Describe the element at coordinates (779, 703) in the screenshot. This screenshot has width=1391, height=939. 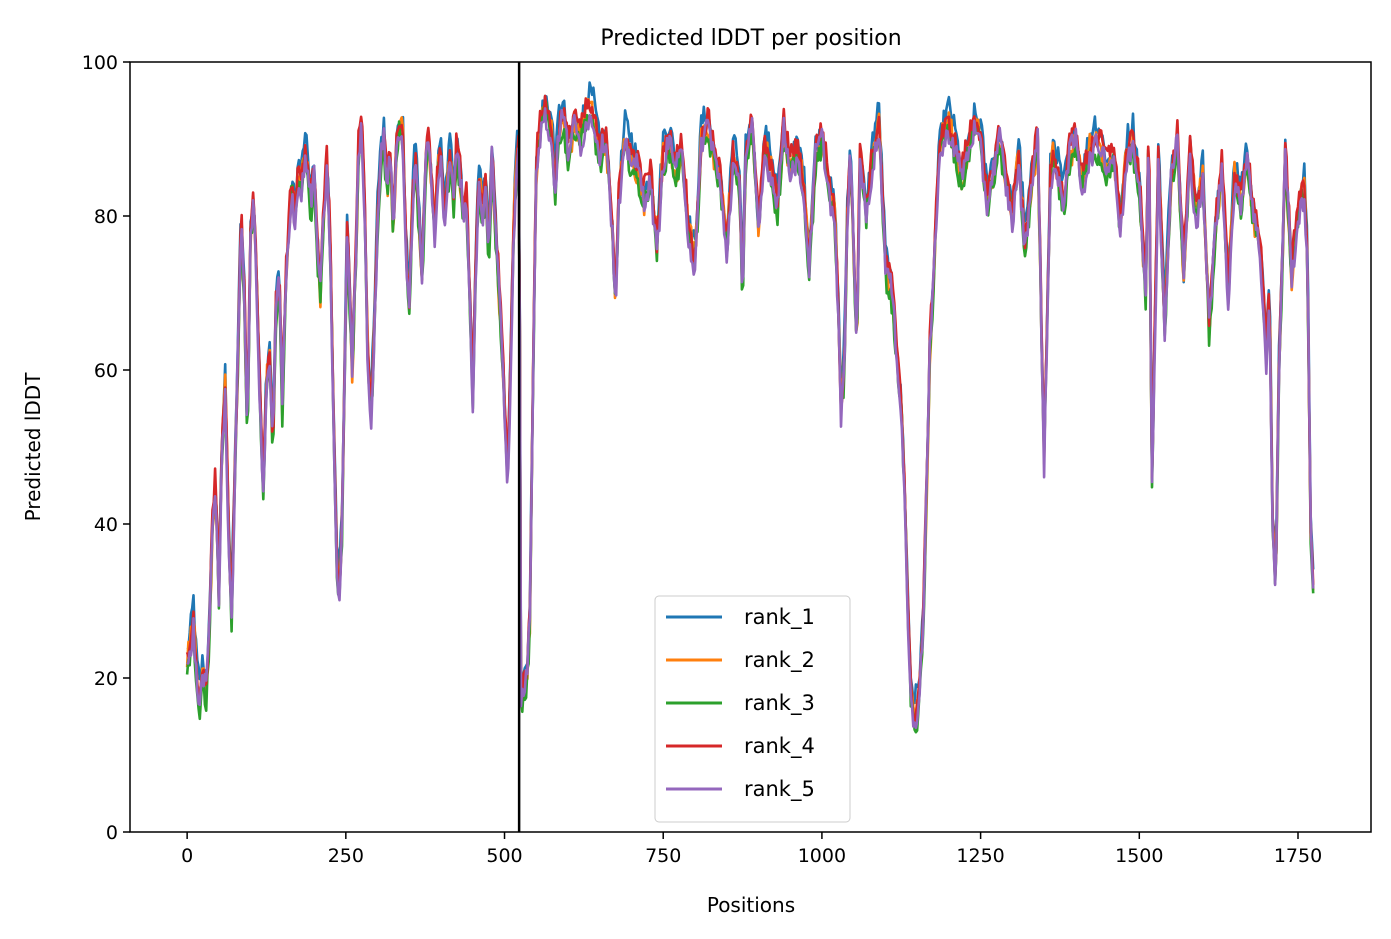
I see `legend-label: rank_3` at that location.